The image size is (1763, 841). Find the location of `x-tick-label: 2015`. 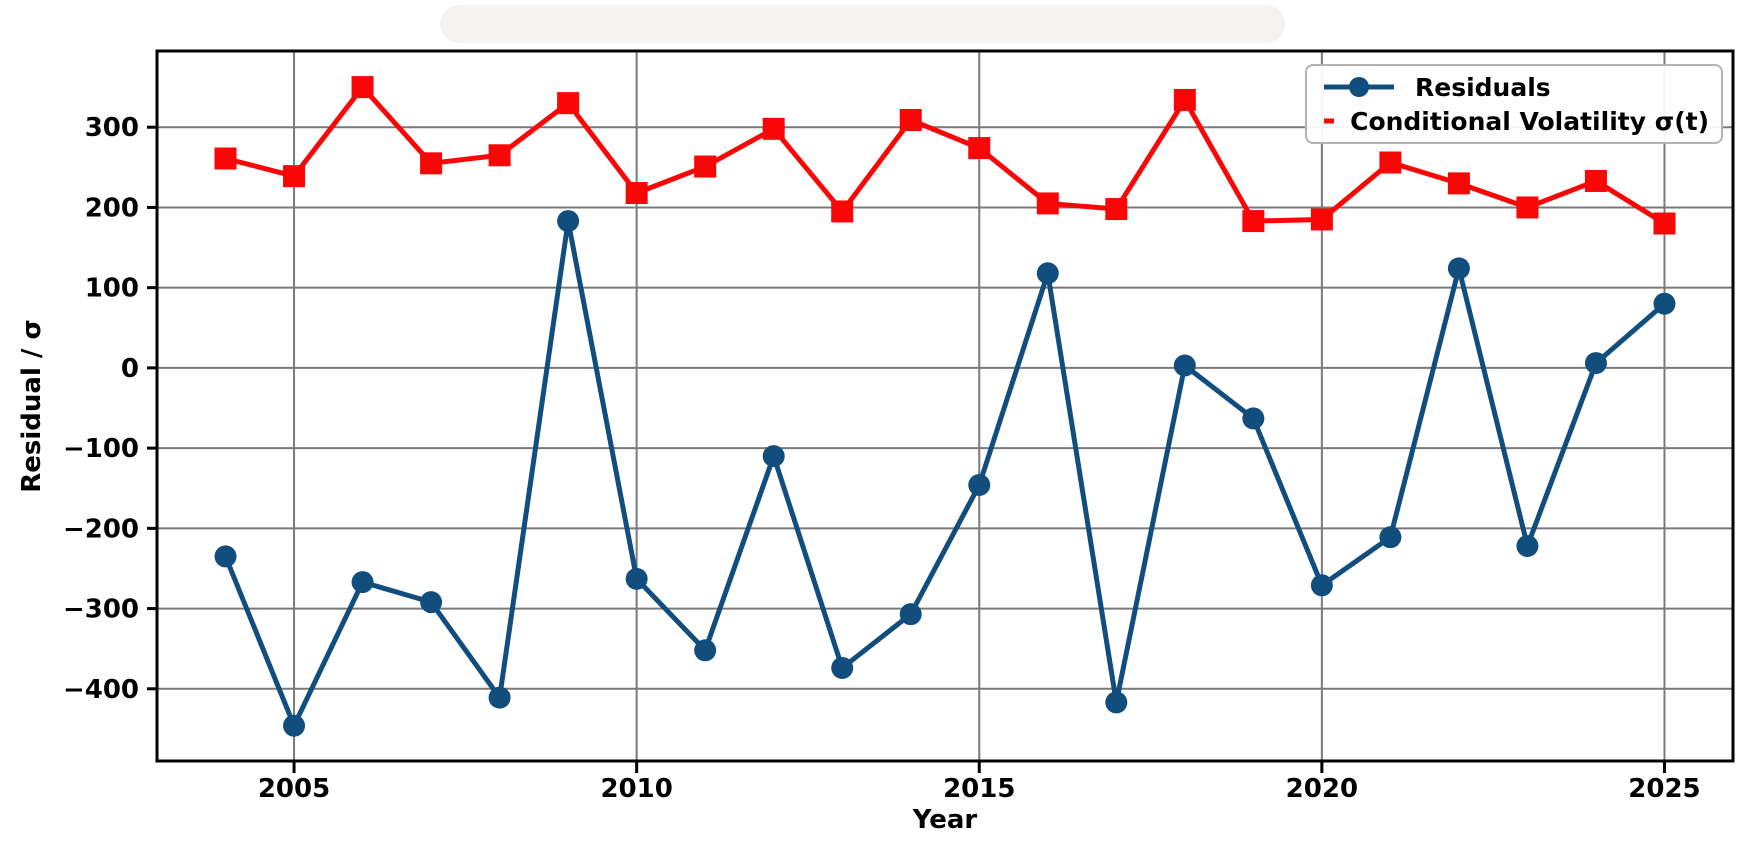

x-tick-label: 2015 is located at coordinates (979, 789).